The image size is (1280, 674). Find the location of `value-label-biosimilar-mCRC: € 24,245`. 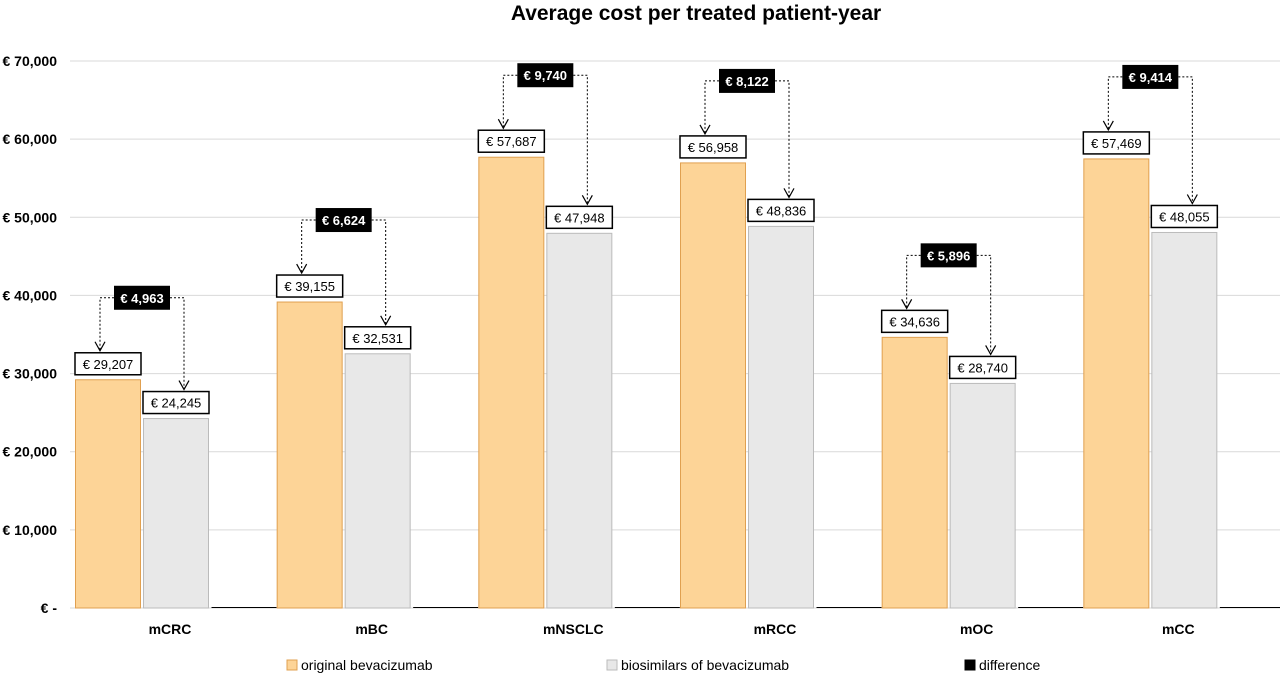

value-label-biosimilar-mCRC: € 24,245 is located at coordinates (176, 403).